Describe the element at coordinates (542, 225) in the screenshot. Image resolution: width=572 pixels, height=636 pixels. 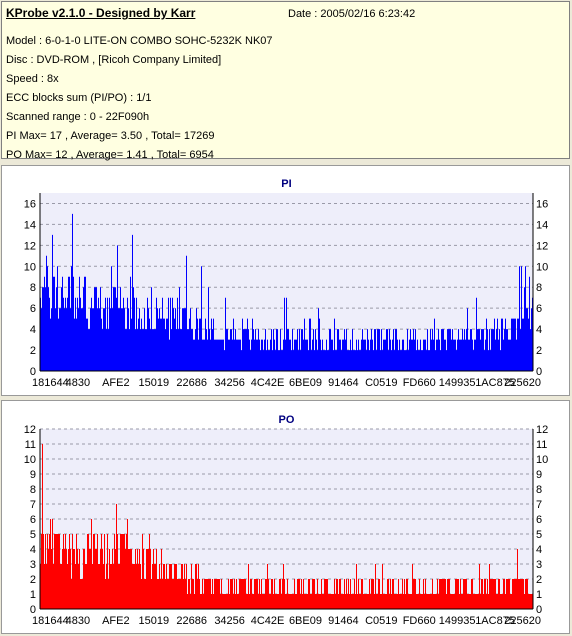
I see `y-tick-label-right: 14` at that location.